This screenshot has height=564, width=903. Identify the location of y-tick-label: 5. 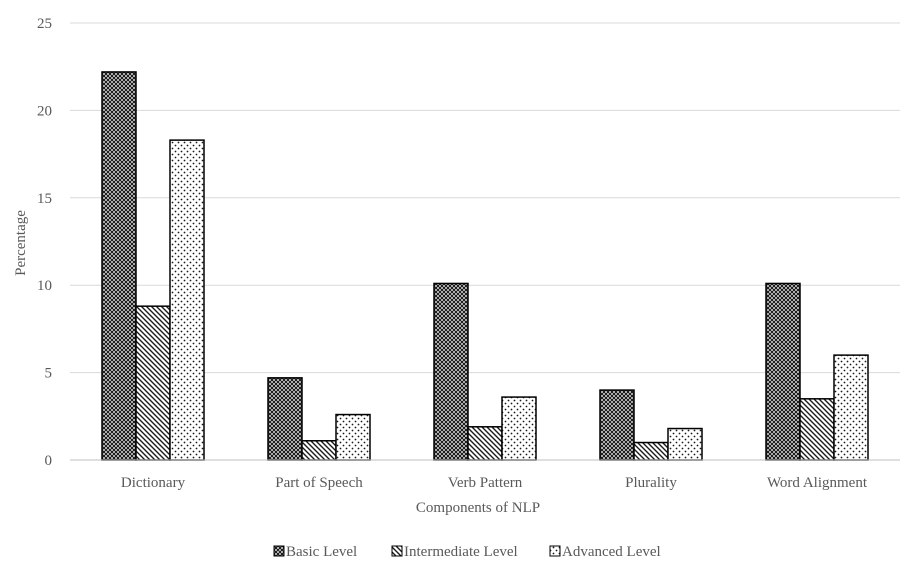
(49, 374).